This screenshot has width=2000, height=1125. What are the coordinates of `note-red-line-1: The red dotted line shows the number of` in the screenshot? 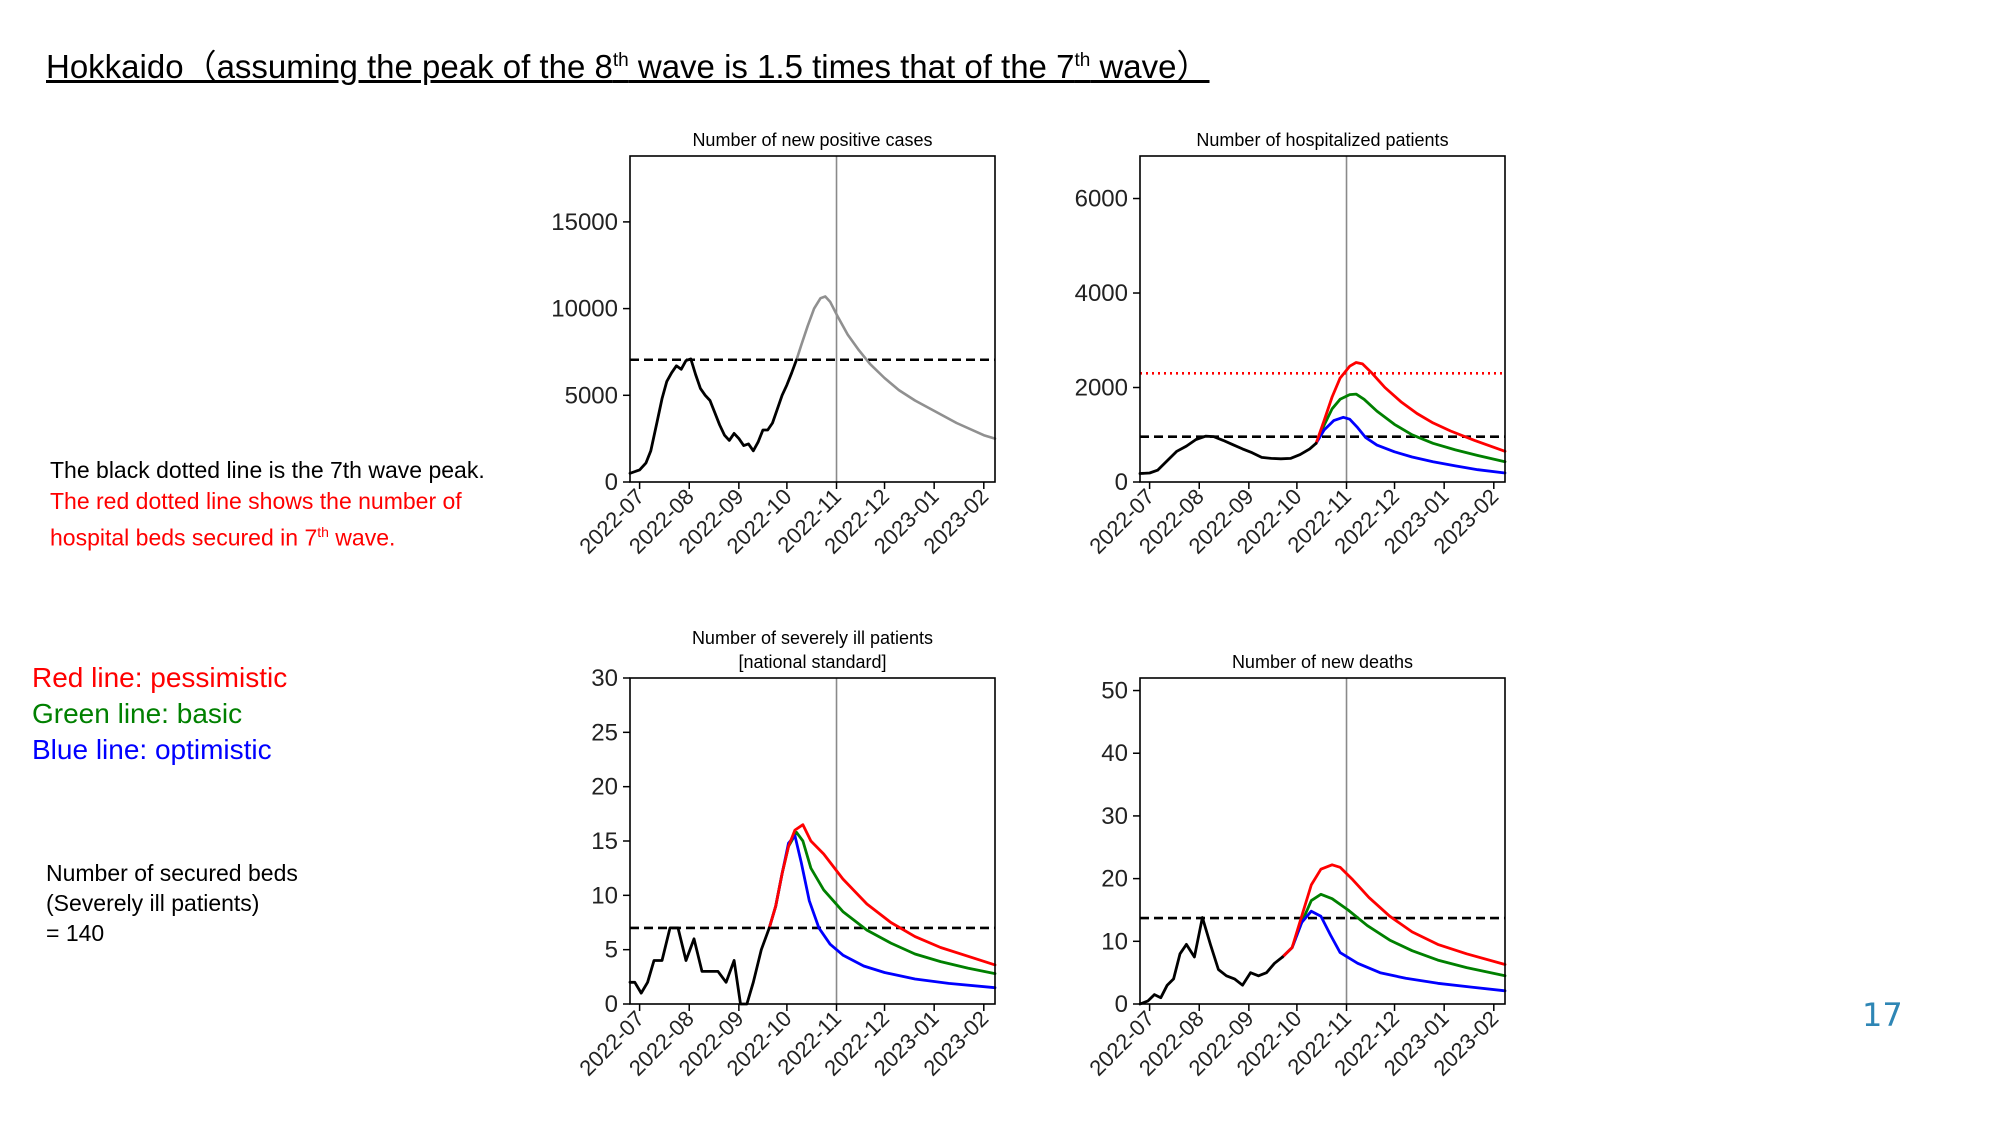 It's located at (256, 501).